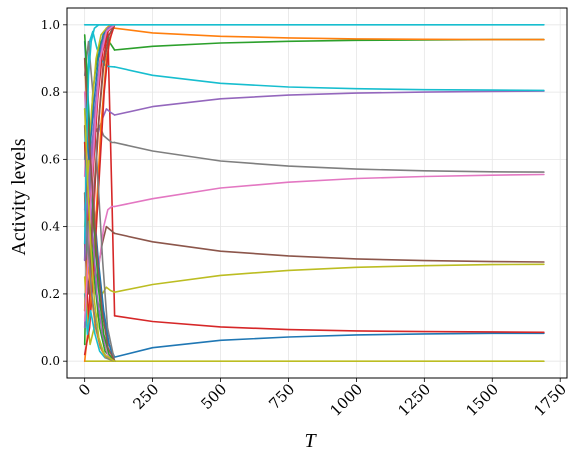  I want to click on x-tick-label: 0, so click(84, 389).